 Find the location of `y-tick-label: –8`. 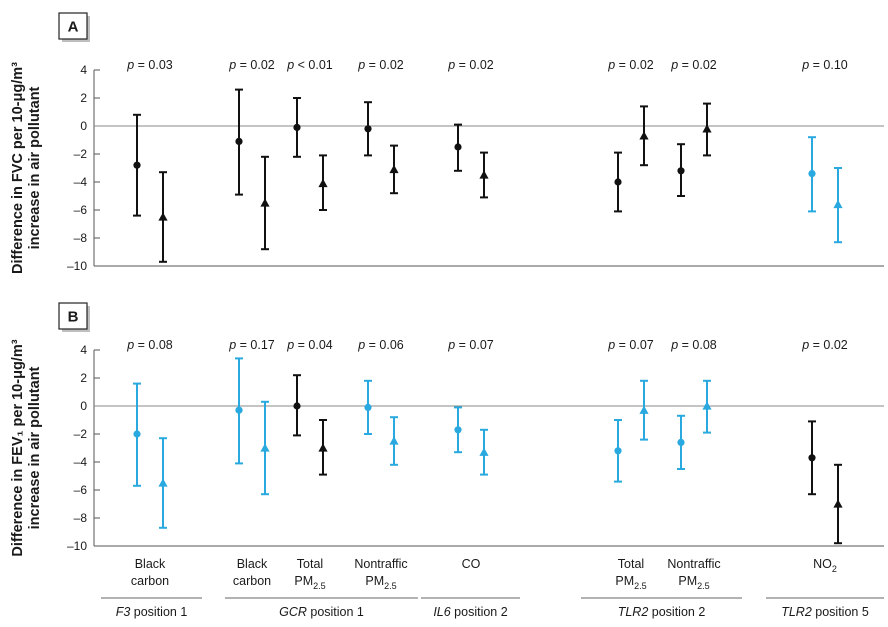

y-tick-label: –8 is located at coordinates (81, 518).